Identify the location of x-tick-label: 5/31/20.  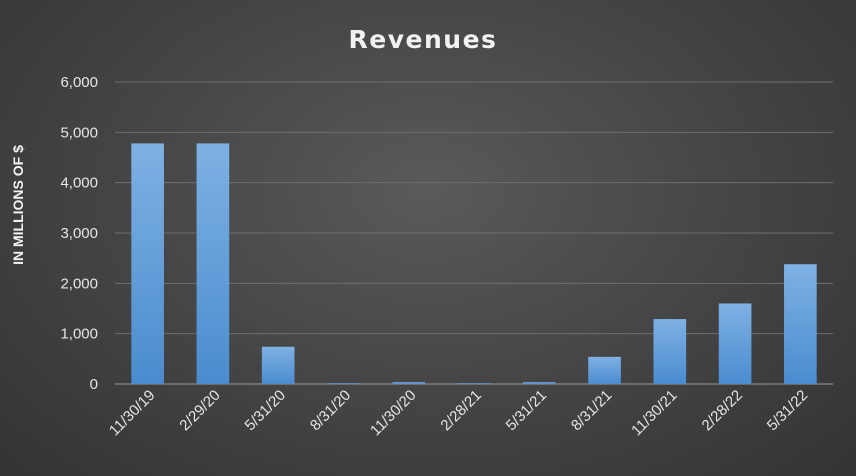
(265, 410).